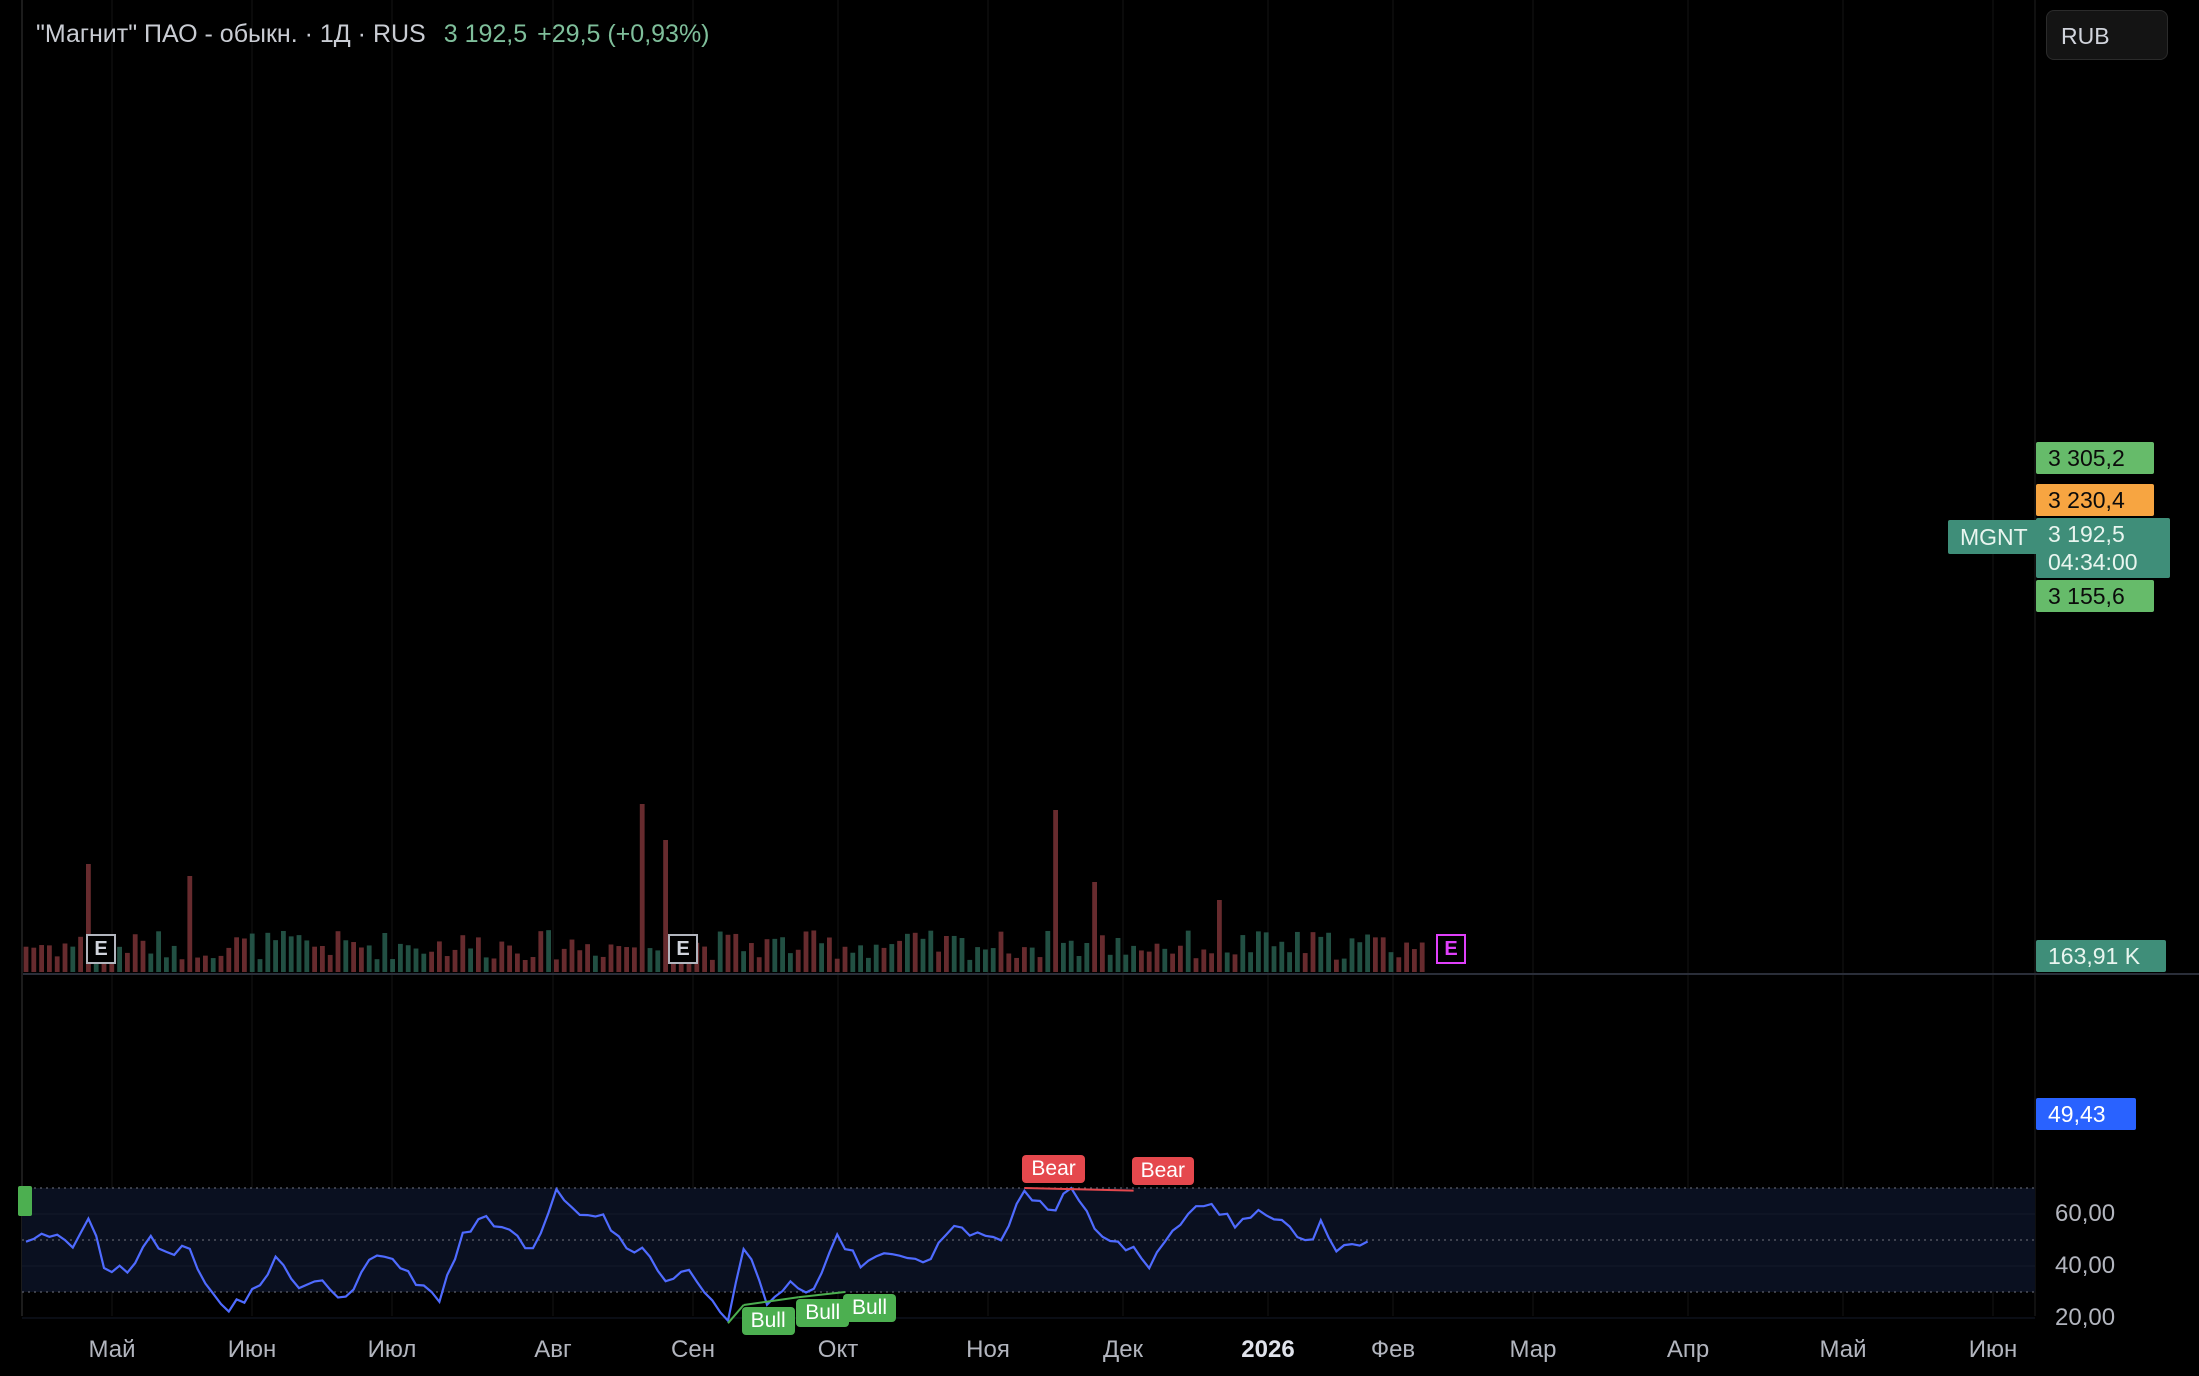 The width and height of the screenshot is (2199, 1376). Describe the element at coordinates (231, 34) in the screenshot. I see `symbol-title: "Магнит" ПАО - обыкн. · 1Д · RUS` at that location.